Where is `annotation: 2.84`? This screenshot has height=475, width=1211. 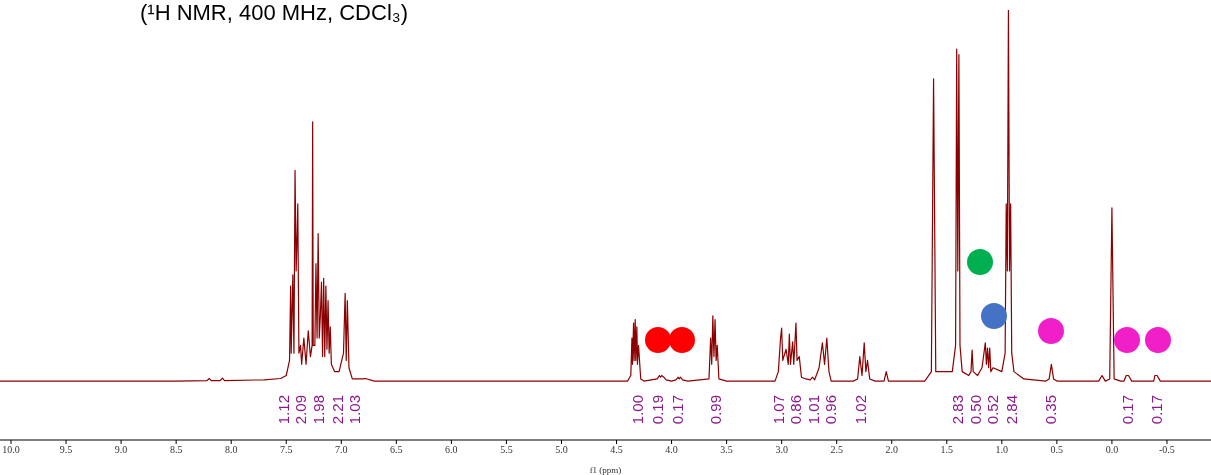 annotation: 2.84 is located at coordinates (1011, 410).